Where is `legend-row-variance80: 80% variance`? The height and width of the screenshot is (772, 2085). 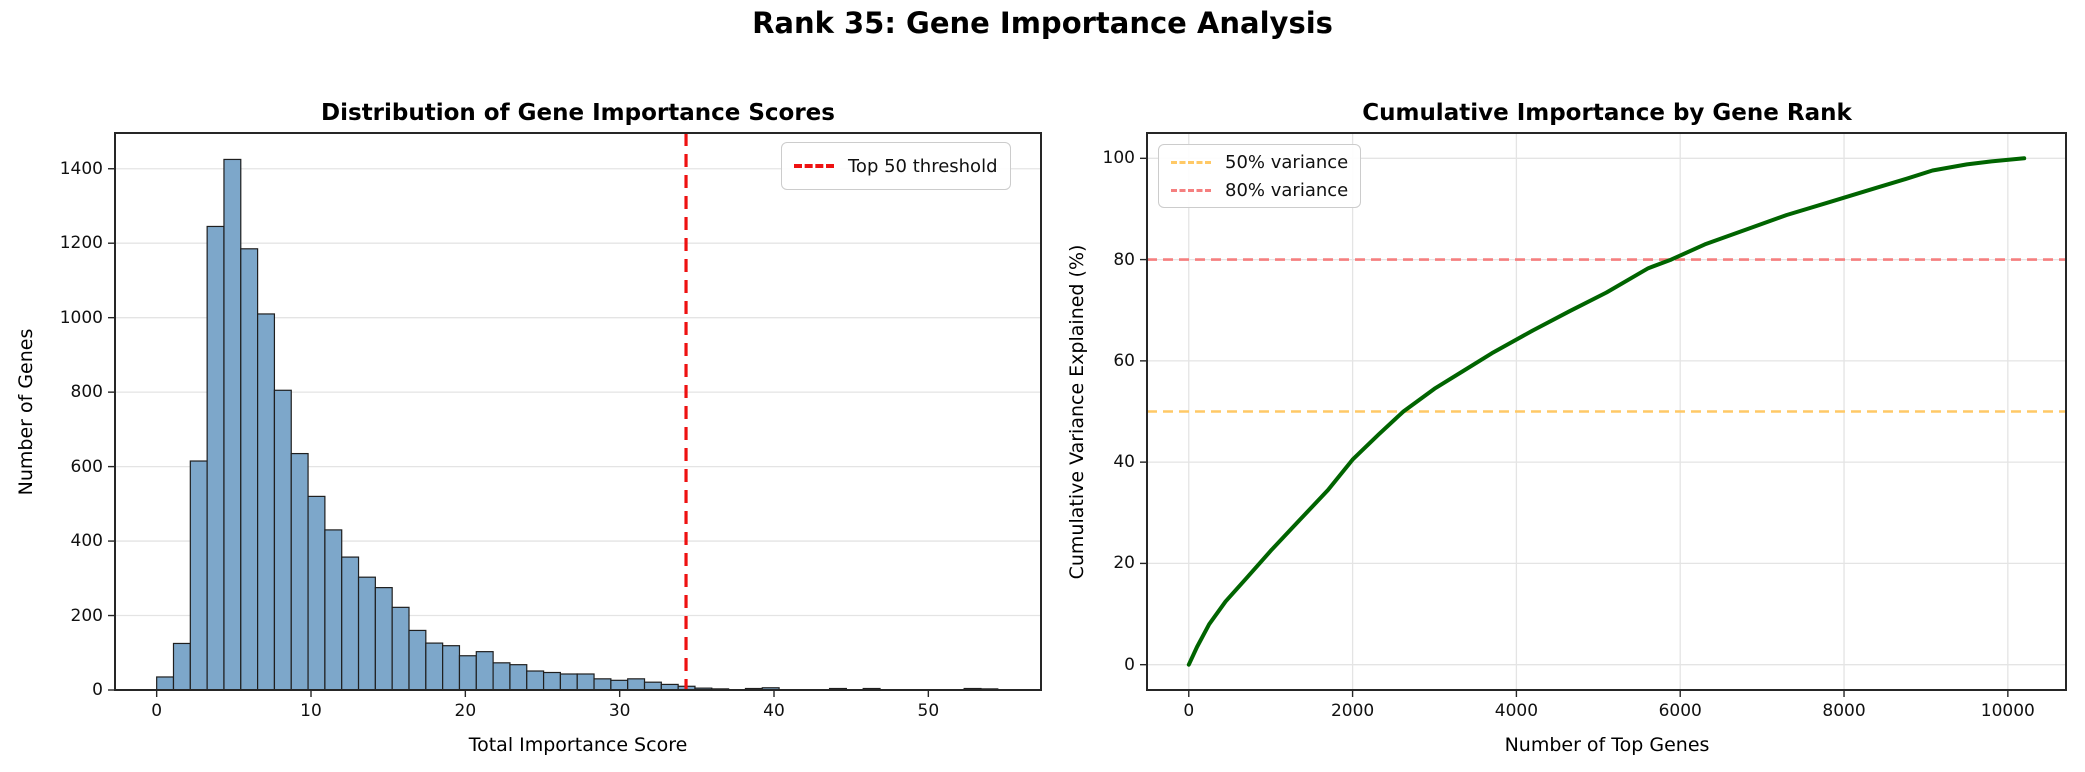 legend-row-variance80: 80% variance is located at coordinates (1259, 190).